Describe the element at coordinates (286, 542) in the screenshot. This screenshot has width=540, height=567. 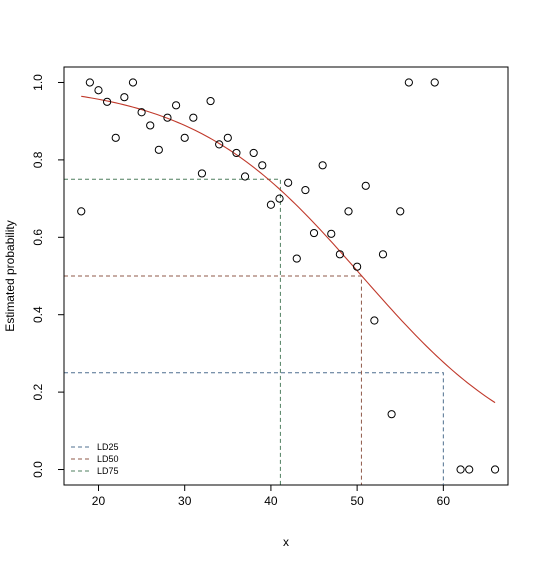
I see `x-axis-title: x` at that location.